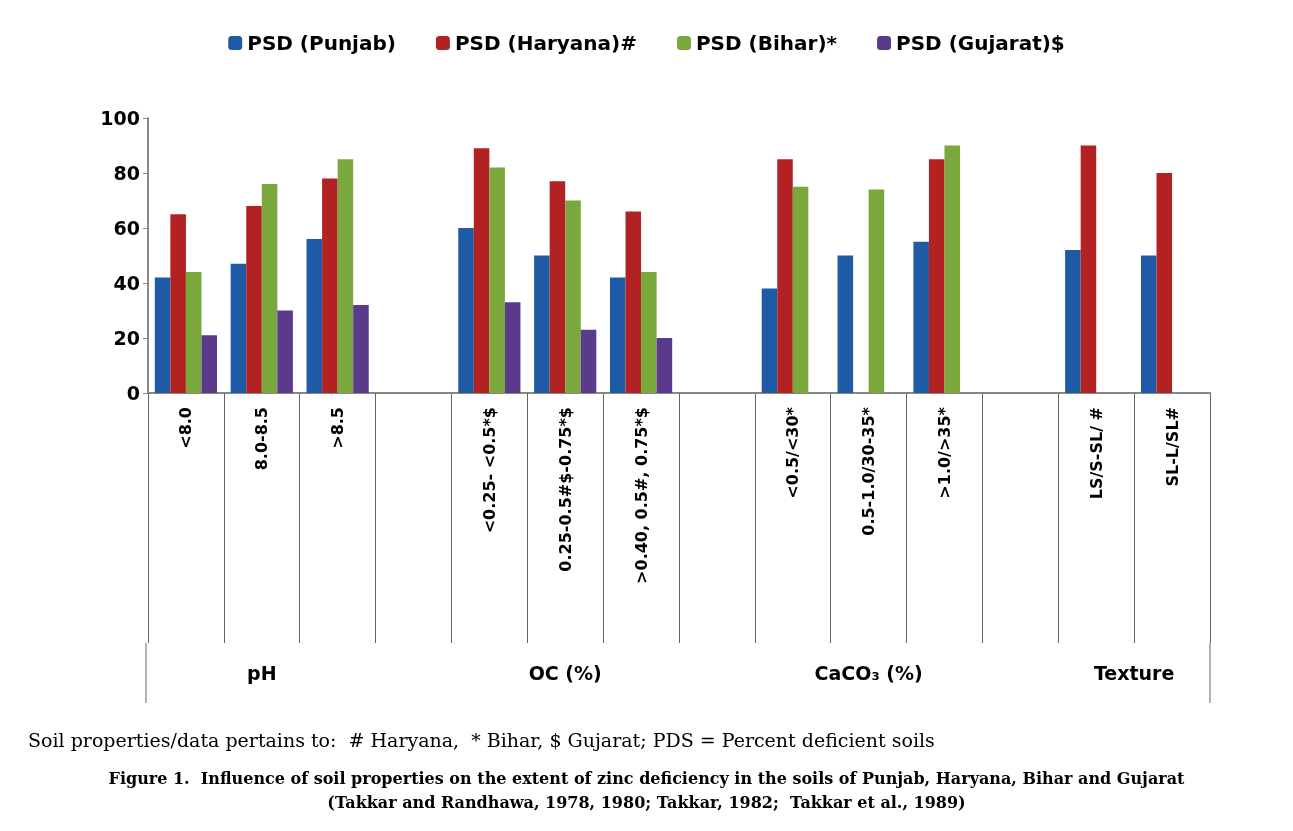  I want to click on caption: Figure 1. Influence of soil properties on the extent of zinc deficiency in the soils of Punjab, Haryana, Bihar and Gujarat (Takkar and Randhawa, 1978, 1980; Takkar, 1982; Takkar et al., 1989), so click(647, 790).